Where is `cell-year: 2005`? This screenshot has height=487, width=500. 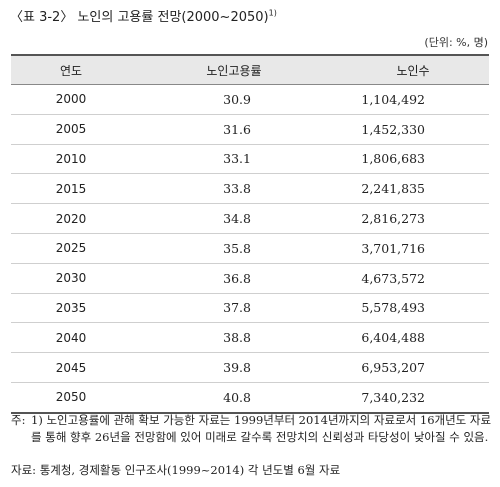
cell-year: 2005 is located at coordinates (71, 129).